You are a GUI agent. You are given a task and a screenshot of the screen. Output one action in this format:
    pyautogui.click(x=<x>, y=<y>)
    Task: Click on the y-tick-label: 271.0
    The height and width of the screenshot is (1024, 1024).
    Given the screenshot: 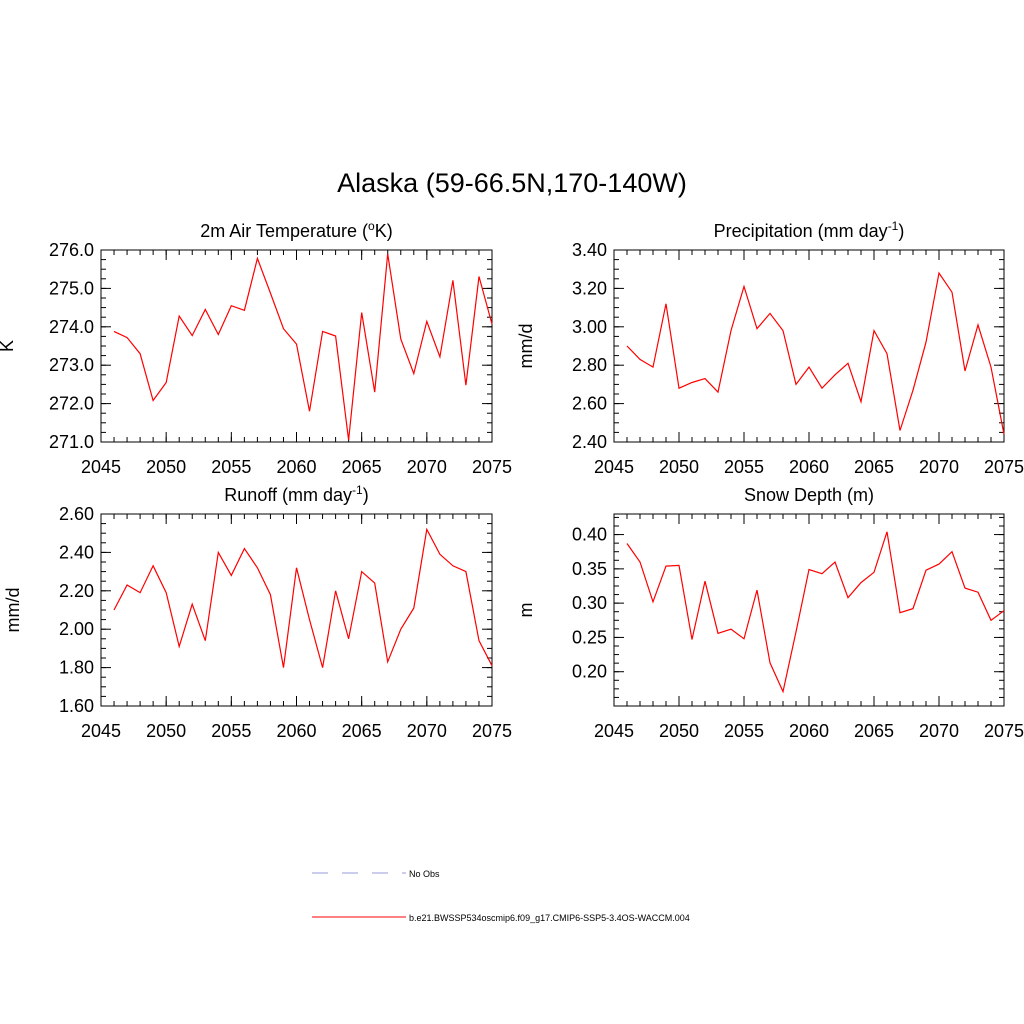 What is the action you would take?
    pyautogui.click(x=71, y=442)
    